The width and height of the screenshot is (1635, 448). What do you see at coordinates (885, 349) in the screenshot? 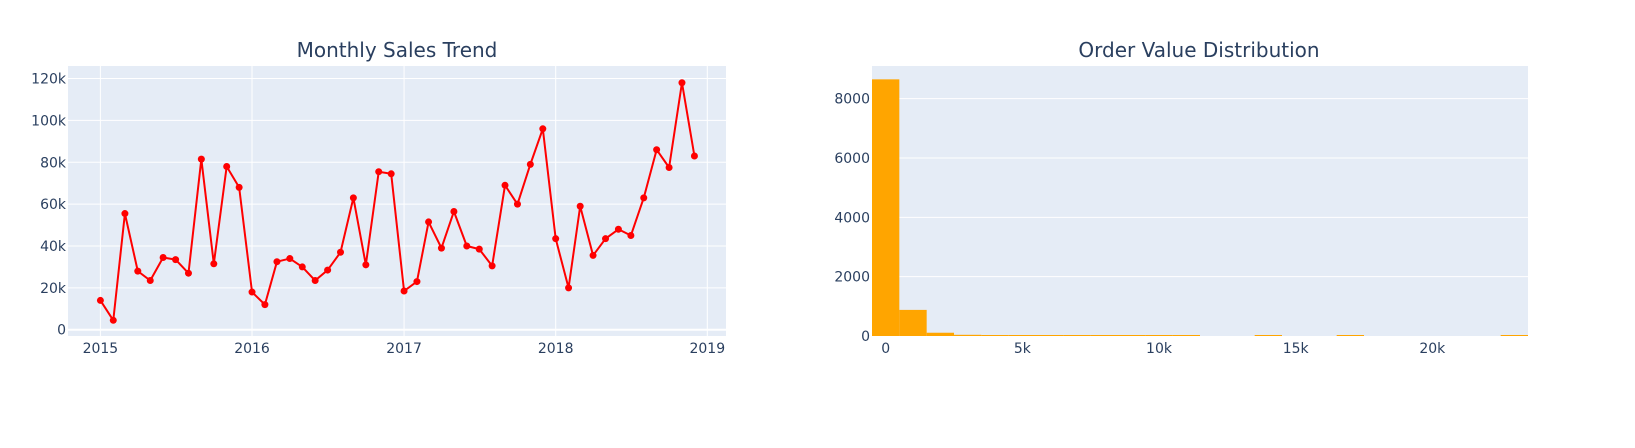
I see `x-tick-label: 0` at bounding box center [885, 349].